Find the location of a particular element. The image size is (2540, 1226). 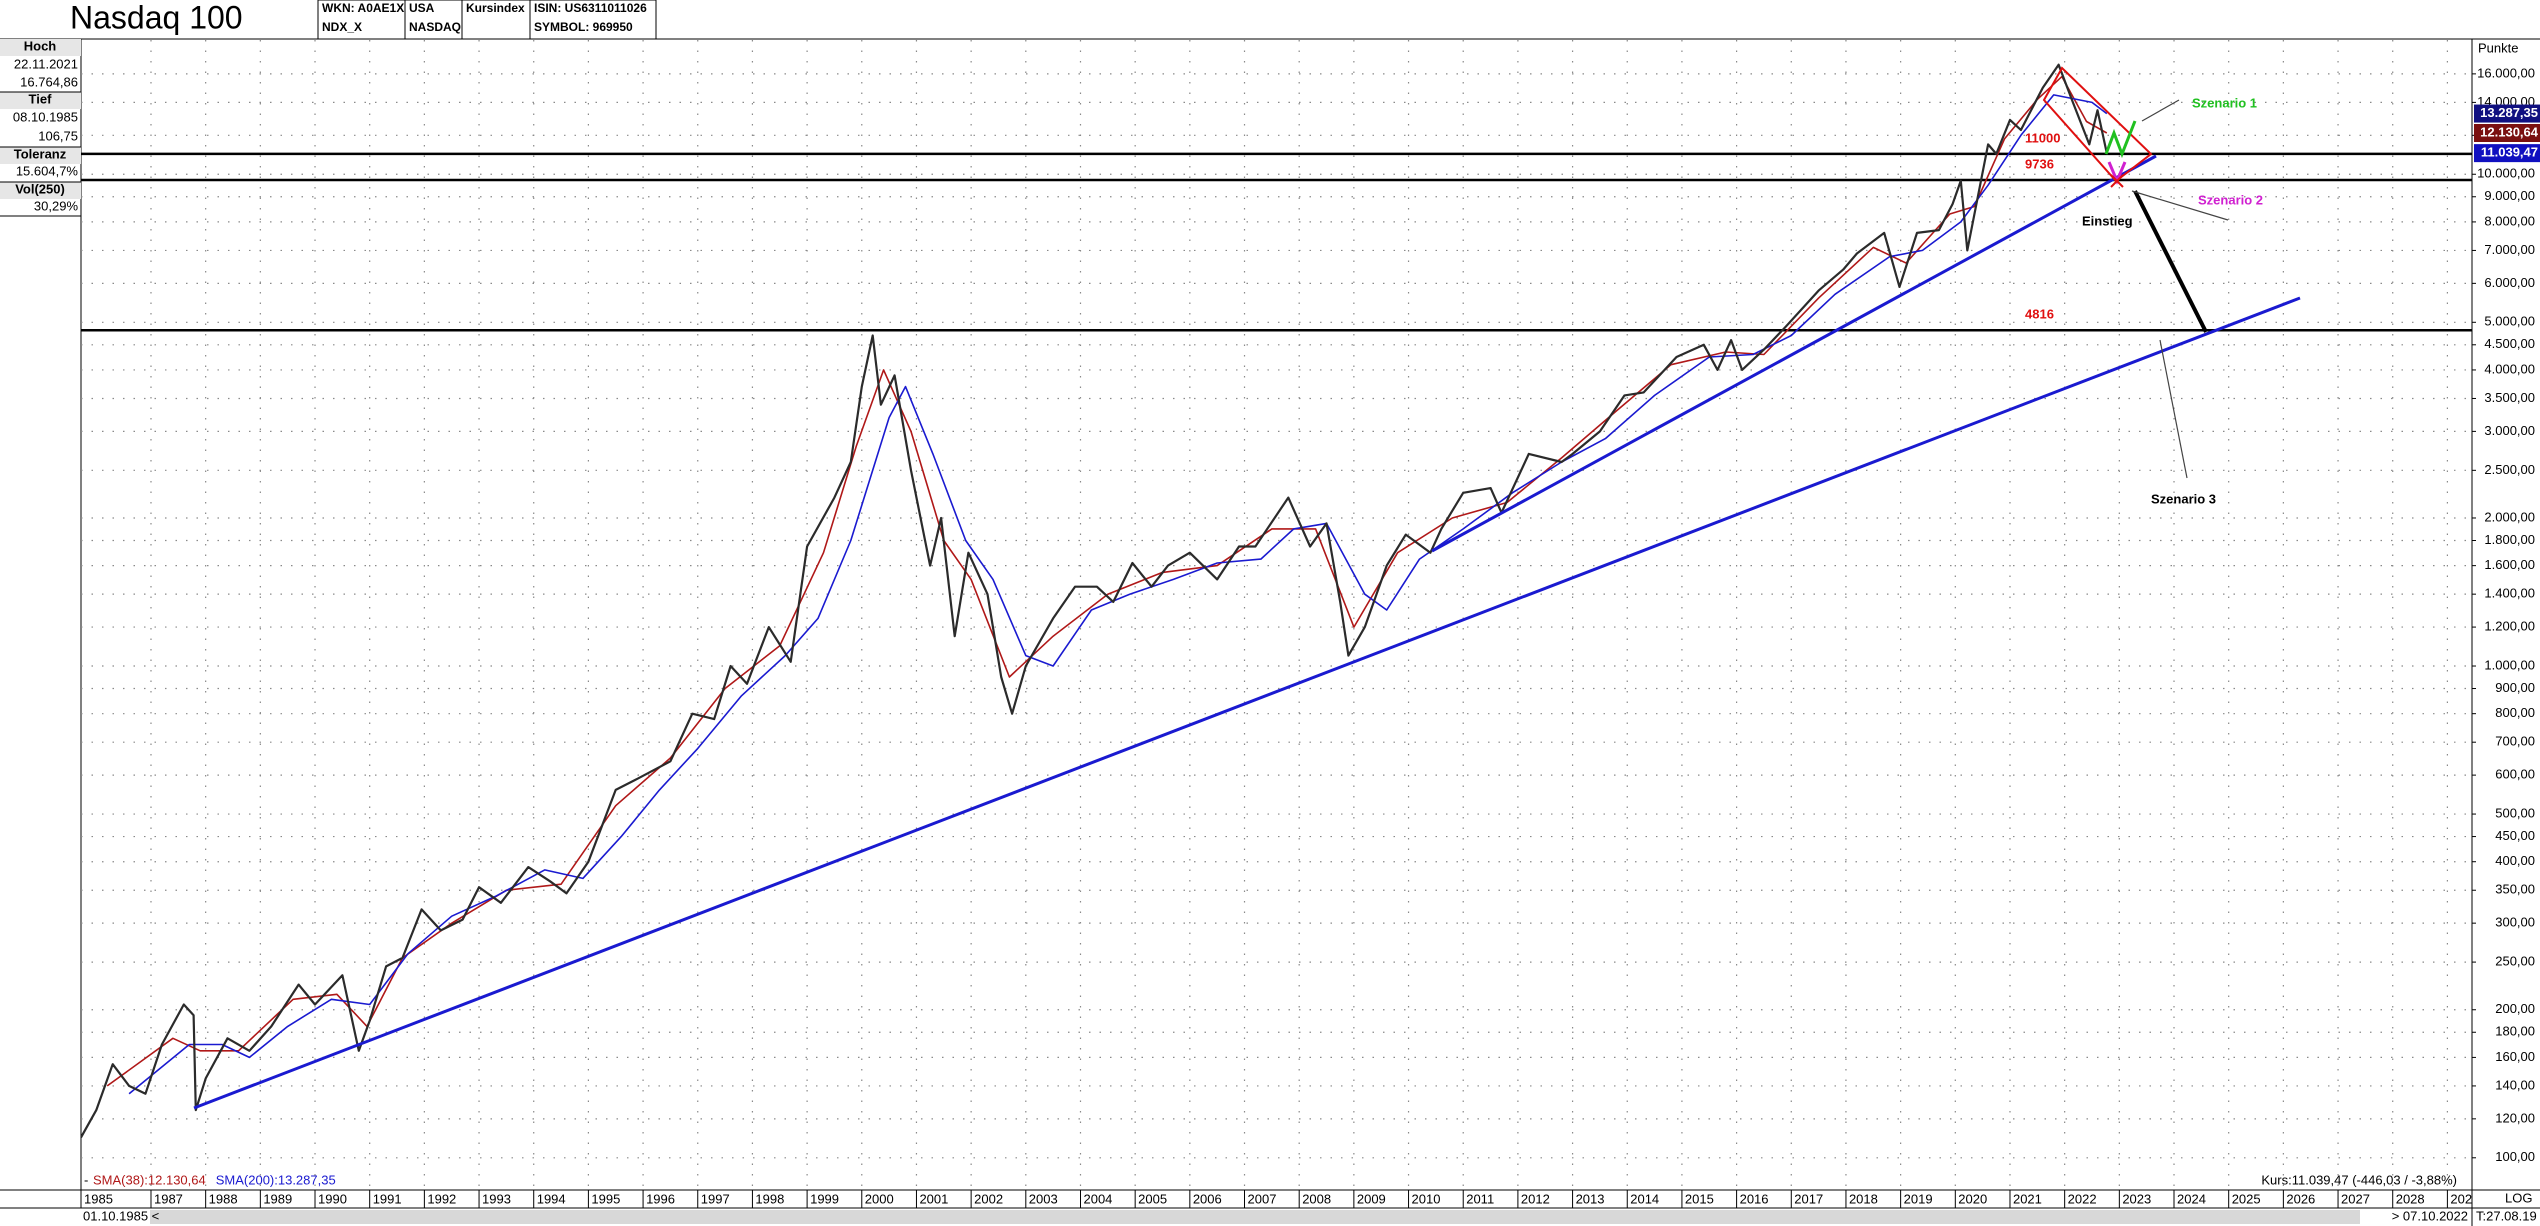

y-tick-label: 8.000,00 is located at coordinates (2509, 220).